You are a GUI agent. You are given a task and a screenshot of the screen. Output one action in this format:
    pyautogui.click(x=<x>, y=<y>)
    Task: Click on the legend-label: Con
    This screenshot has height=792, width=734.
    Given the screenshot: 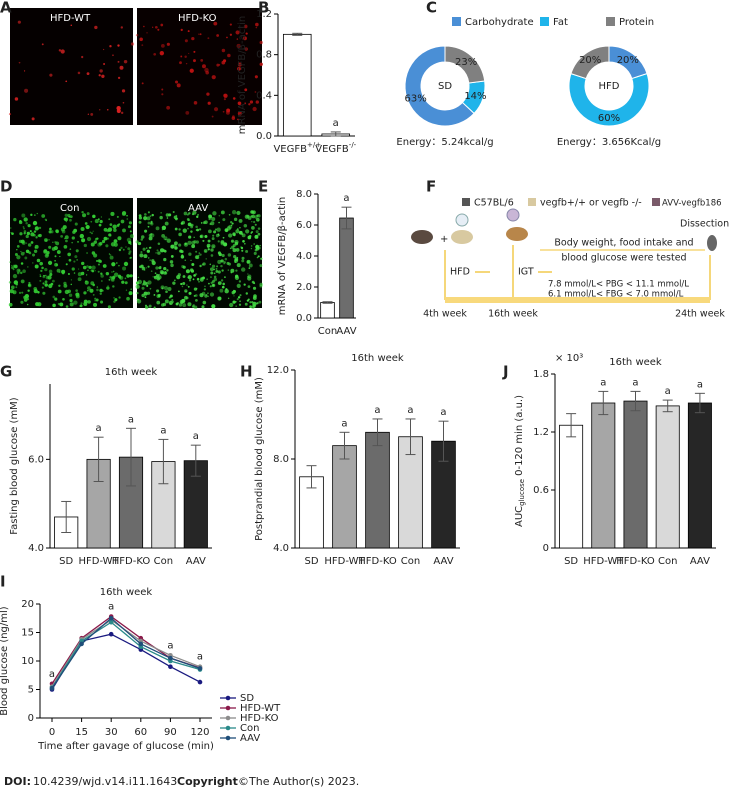 What is the action you would take?
    pyautogui.click(x=249, y=728)
    